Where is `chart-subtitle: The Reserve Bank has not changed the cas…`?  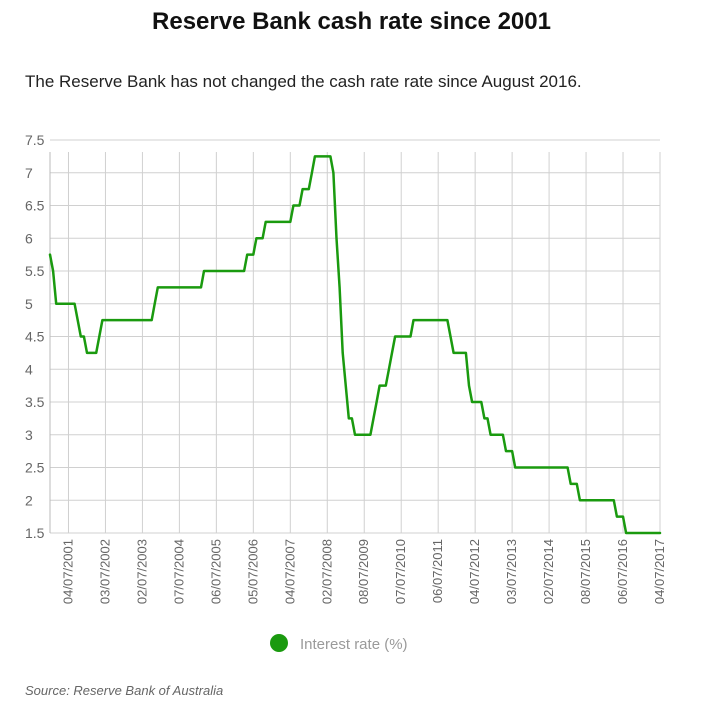 chart-subtitle: The Reserve Bank has not changed the cas… is located at coordinates (303, 81).